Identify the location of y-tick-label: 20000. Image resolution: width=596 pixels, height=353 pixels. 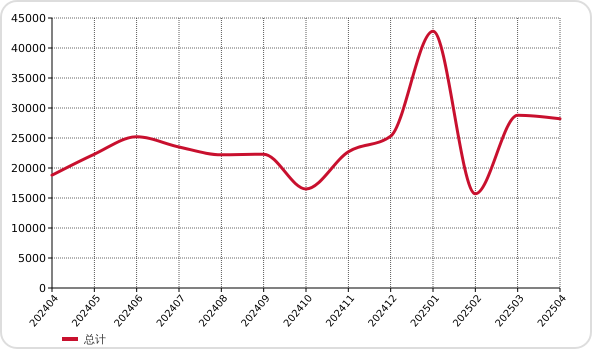
(28, 168).